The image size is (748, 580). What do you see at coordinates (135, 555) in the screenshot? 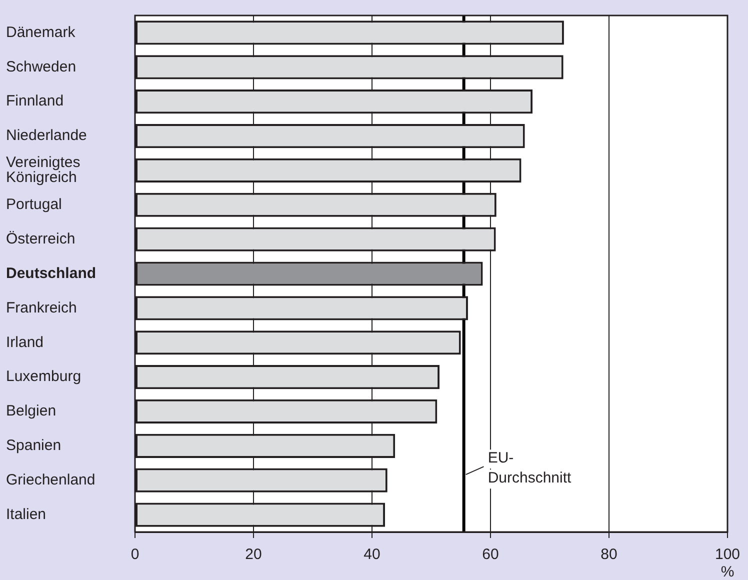
I see `x-tick-label: 0` at bounding box center [135, 555].